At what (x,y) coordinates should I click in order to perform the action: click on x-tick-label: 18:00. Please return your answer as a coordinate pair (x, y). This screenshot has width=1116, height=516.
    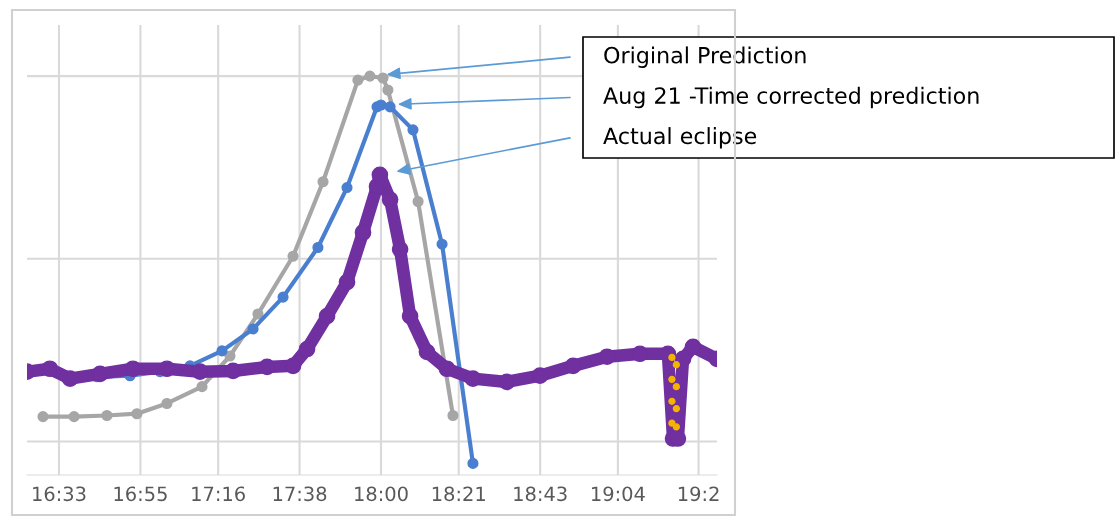
    Looking at the image, I should click on (381, 494).